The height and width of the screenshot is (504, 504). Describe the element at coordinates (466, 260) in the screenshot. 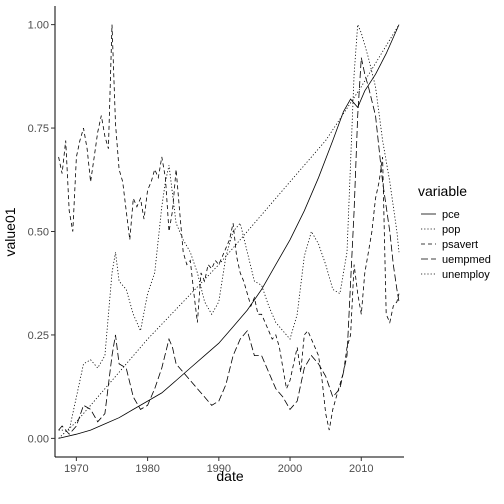

I see `legend-label-uempmed: uempmed` at that location.